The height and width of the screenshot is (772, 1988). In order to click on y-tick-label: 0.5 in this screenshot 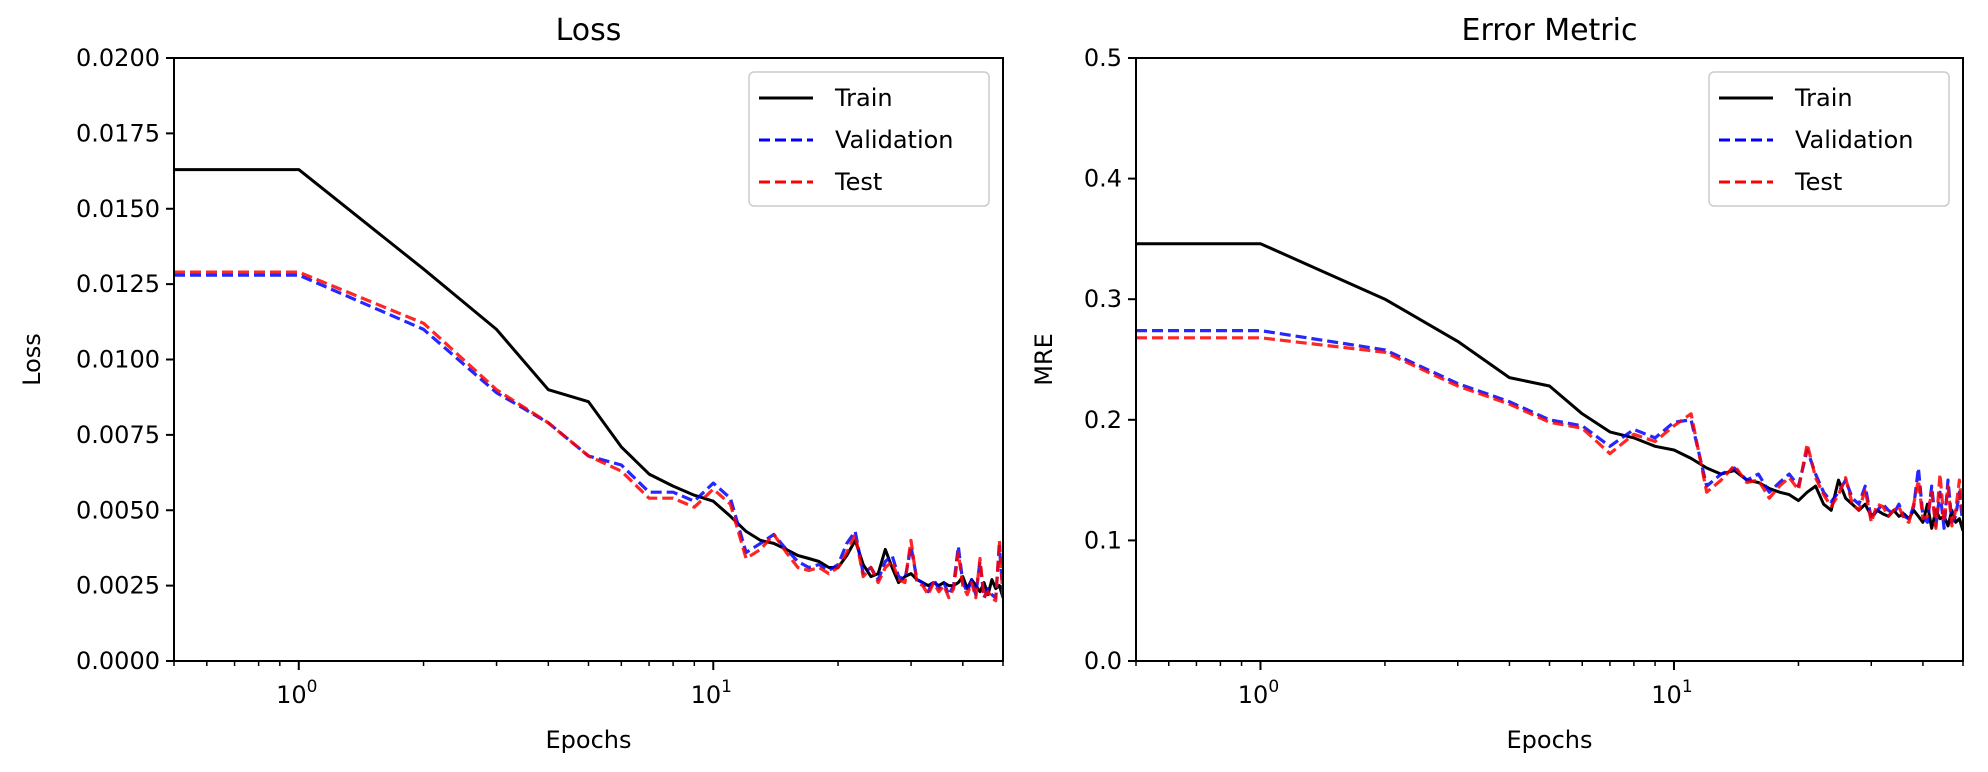, I will do `click(1103, 58)`.